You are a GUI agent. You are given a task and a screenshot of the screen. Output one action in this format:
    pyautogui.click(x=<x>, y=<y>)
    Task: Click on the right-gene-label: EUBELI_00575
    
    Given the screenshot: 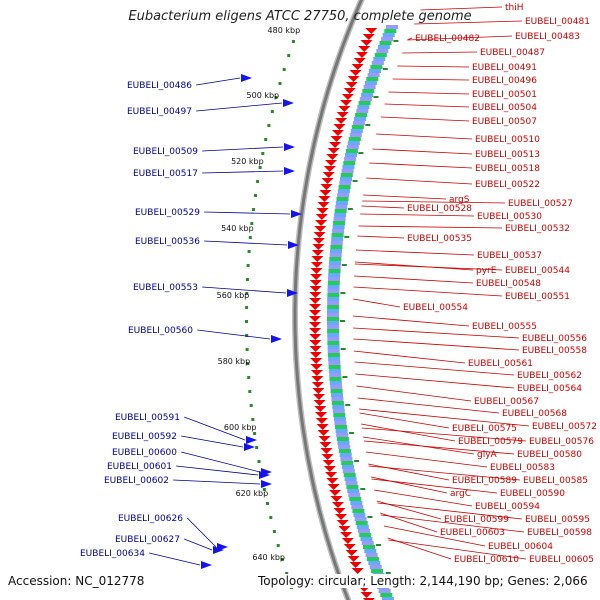 What is the action you would take?
    pyautogui.click(x=484, y=429)
    